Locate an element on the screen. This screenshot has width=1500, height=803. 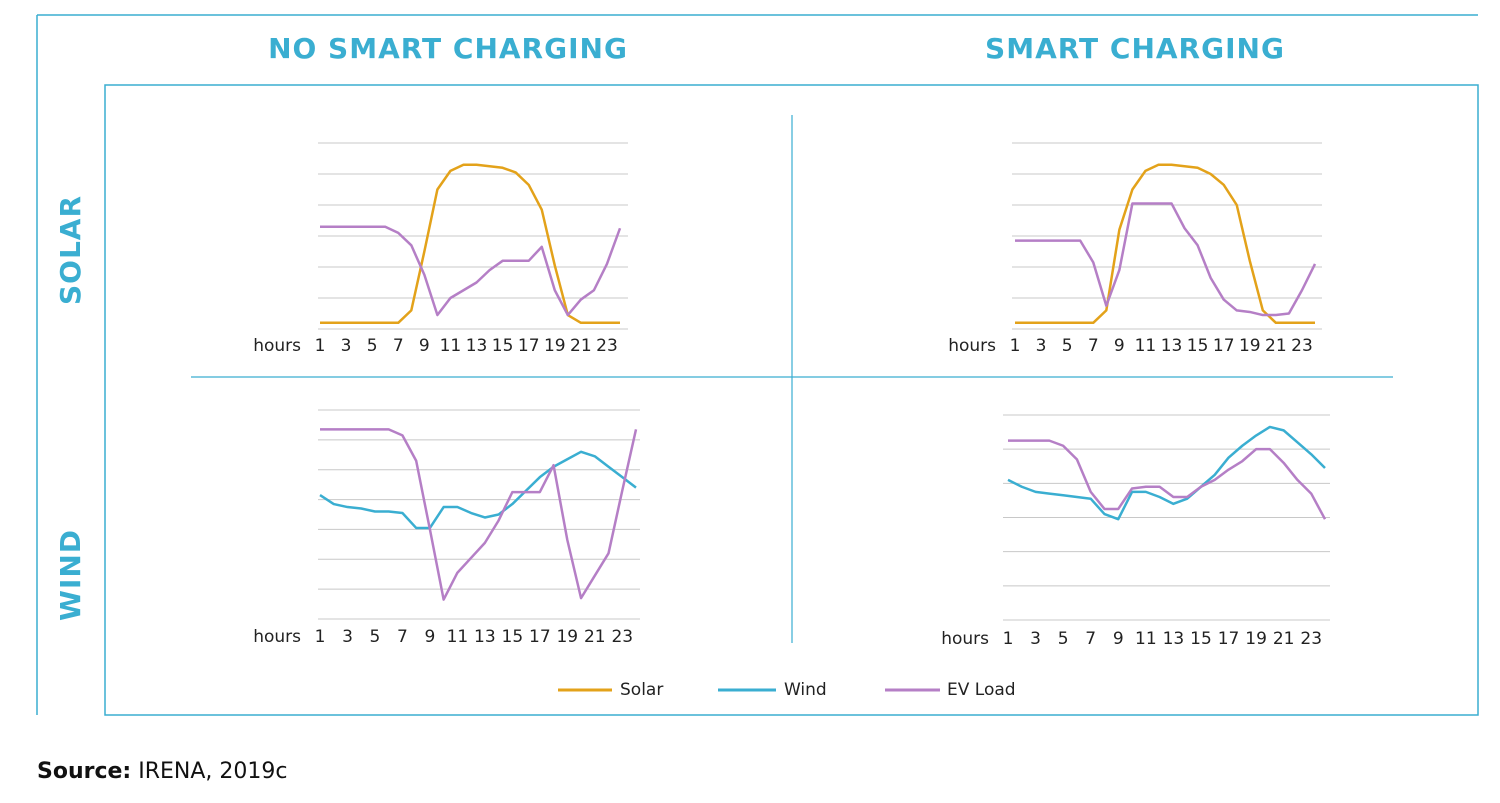
source-text: IRENA, 2019c is located at coordinates (212, 771).